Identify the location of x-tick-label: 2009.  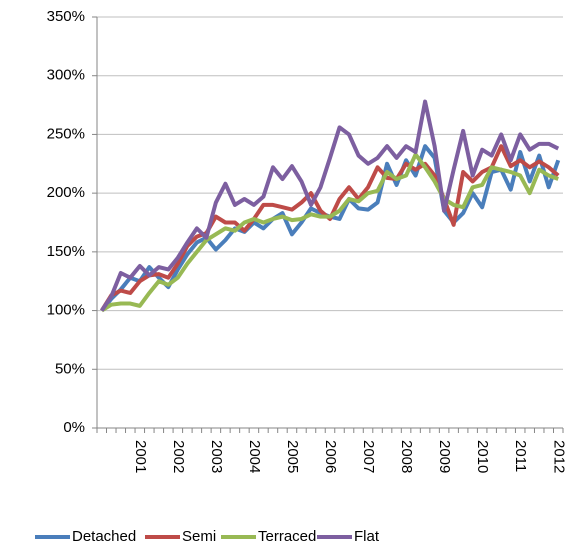
(444, 456).